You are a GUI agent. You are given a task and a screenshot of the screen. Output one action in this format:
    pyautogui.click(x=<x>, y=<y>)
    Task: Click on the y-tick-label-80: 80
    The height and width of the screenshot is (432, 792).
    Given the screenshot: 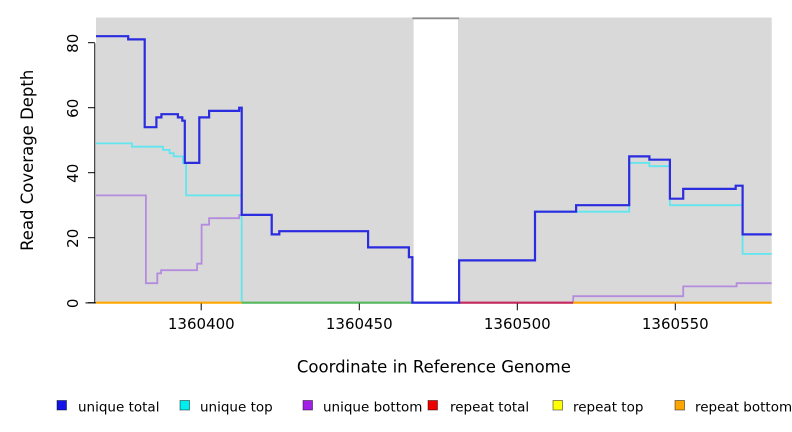 What is the action you would take?
    pyautogui.click(x=73, y=43)
    